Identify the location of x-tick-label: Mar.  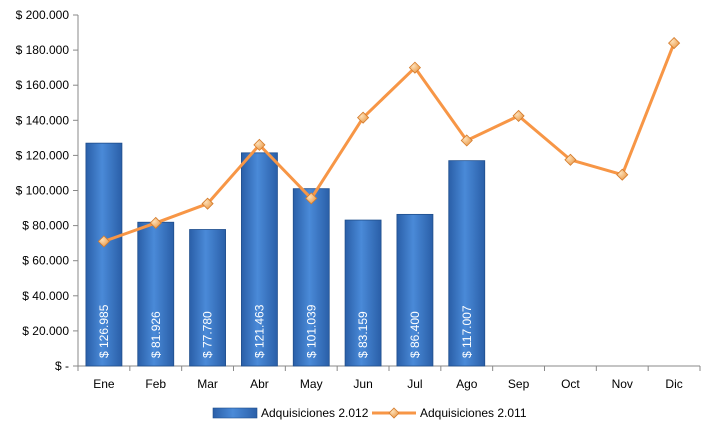
(207, 384).